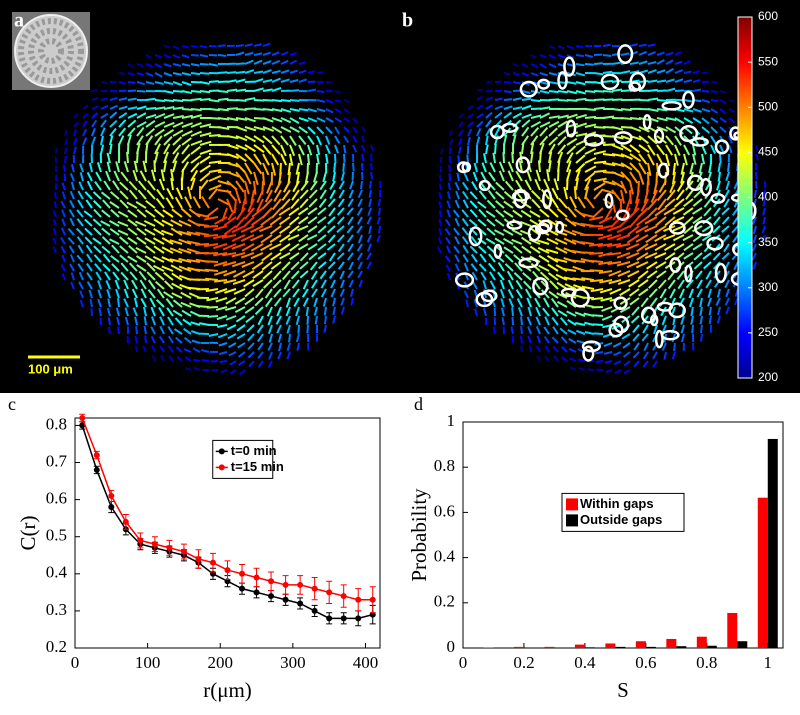 Image resolution: width=800 pixels, height=715 pixels. I want to click on x-tick-label: 0.8, so click(706, 662).